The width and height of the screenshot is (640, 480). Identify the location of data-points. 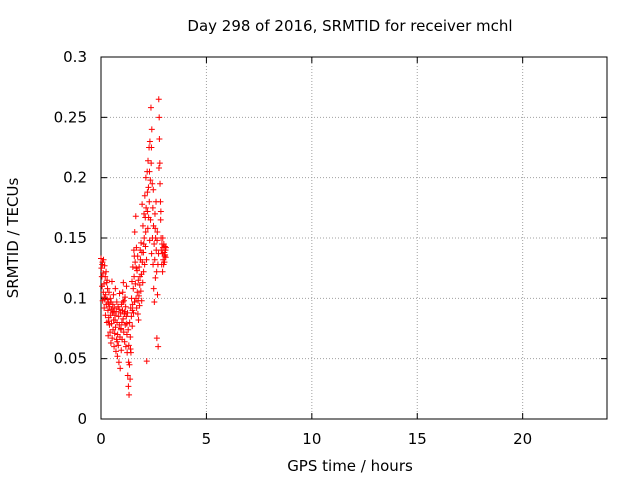
(133, 247).